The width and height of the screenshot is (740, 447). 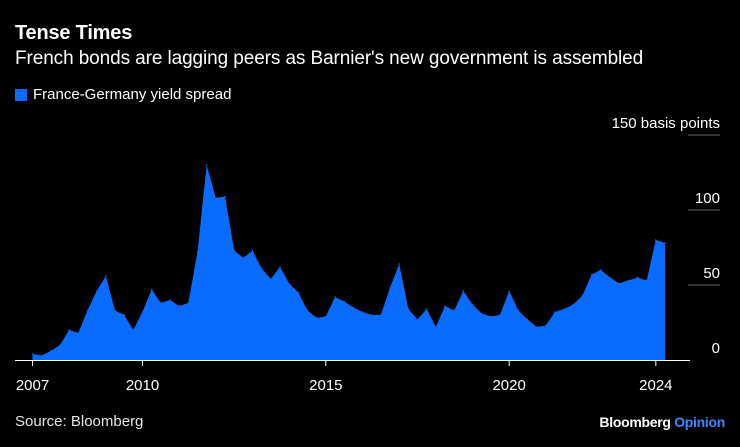 I want to click on brand-main: Bloomberg, so click(x=635, y=422).